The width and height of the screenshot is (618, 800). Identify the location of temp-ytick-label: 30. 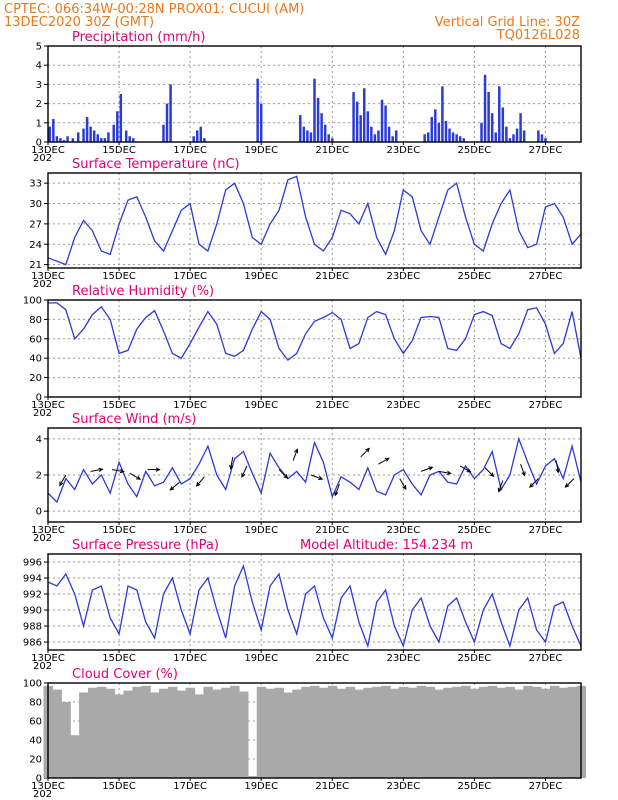
(35, 204).